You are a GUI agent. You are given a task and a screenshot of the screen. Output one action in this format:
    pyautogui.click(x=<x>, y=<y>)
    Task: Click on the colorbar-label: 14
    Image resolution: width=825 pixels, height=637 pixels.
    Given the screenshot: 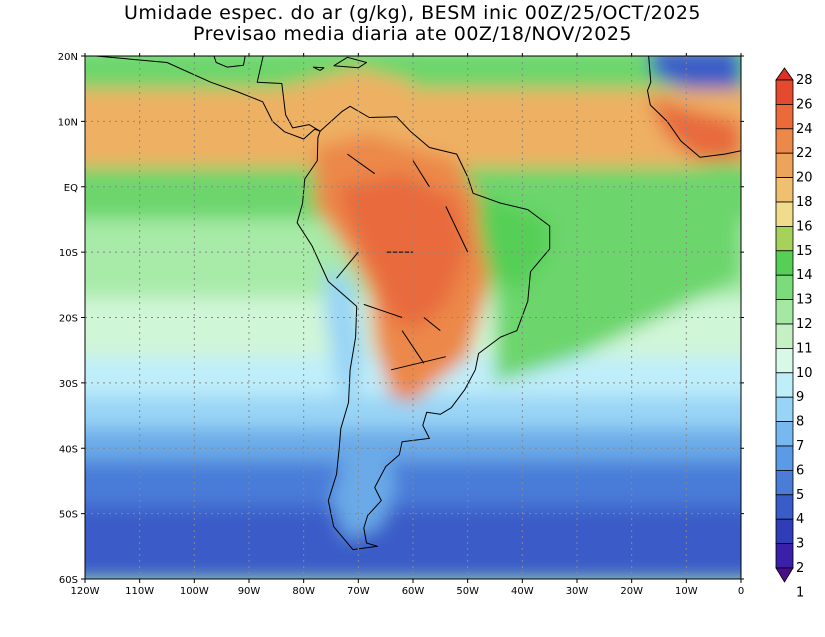 What is the action you would take?
    pyautogui.click(x=804, y=275)
    